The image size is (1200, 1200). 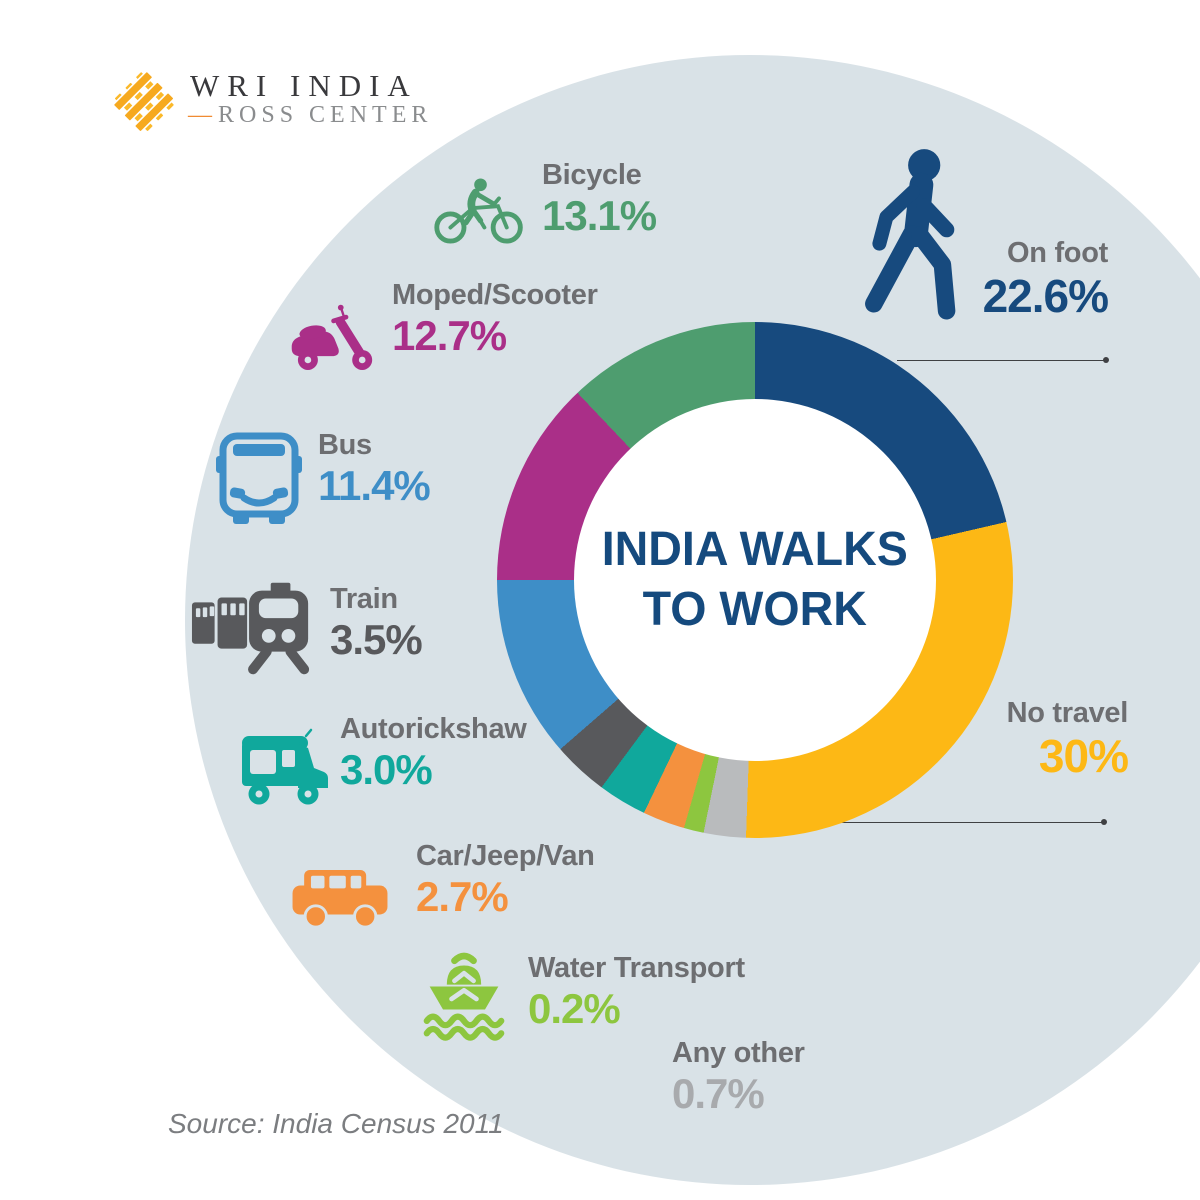 I want to click on logo-sub-text: ROSS CENTER, so click(x=325, y=115).